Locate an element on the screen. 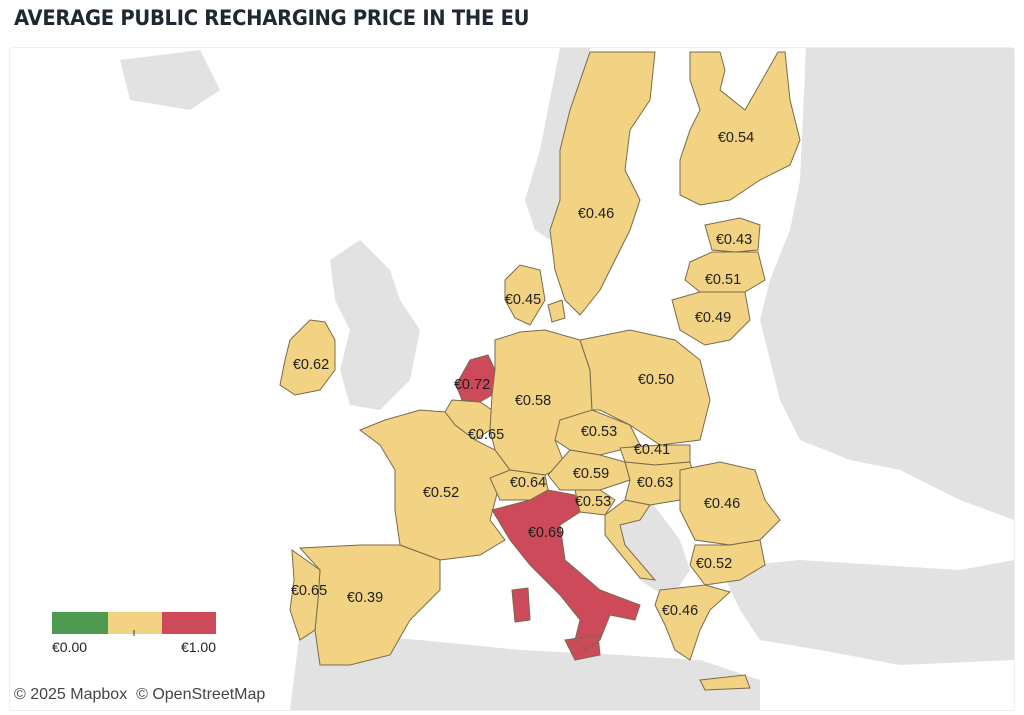 This screenshot has width=1024, height=715. price-label-netherlands: €0.72 is located at coordinates (472, 385).